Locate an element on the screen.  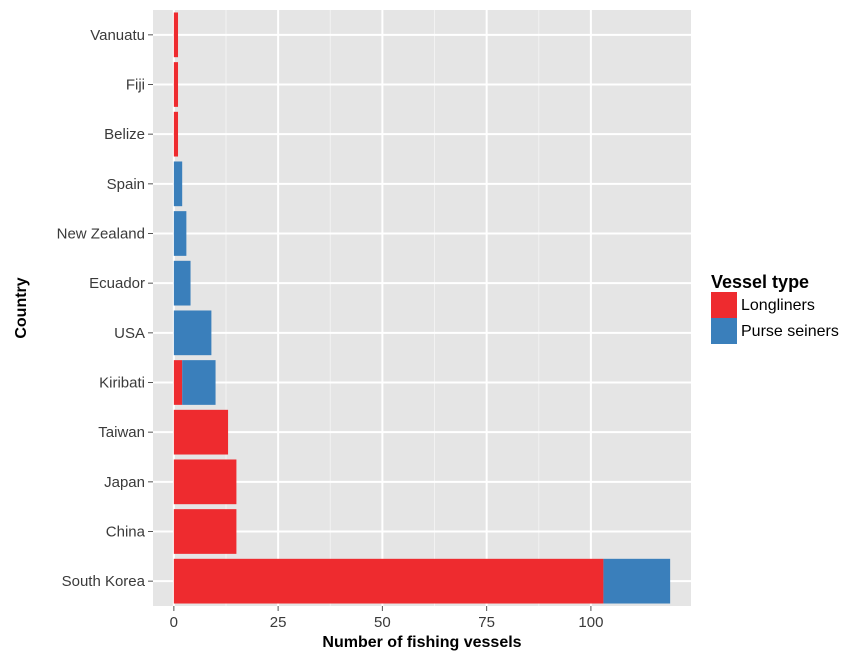
x-tick-label: 0 is located at coordinates (174, 622).